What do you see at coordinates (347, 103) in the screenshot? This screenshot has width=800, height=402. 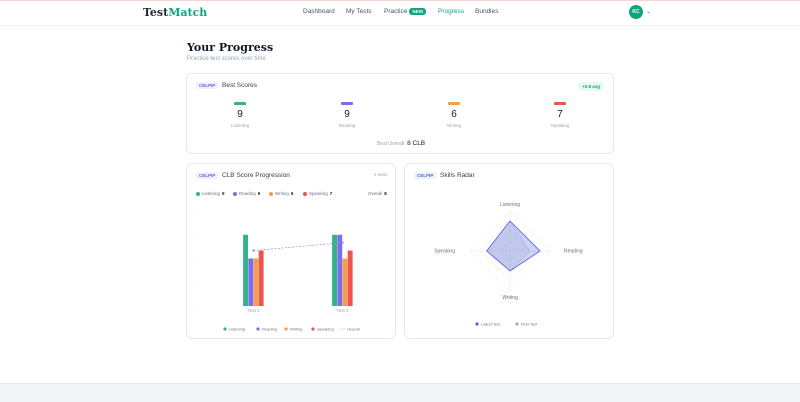 I see `score-bar-reading` at bounding box center [347, 103].